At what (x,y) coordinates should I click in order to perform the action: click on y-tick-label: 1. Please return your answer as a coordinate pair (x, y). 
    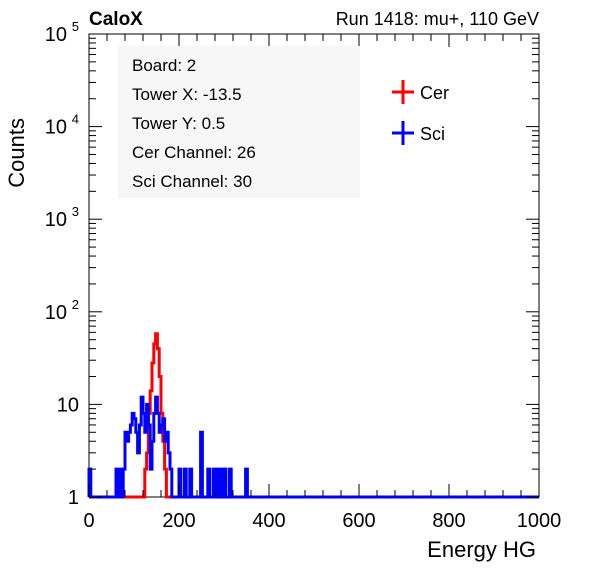
    Looking at the image, I should click on (73, 498).